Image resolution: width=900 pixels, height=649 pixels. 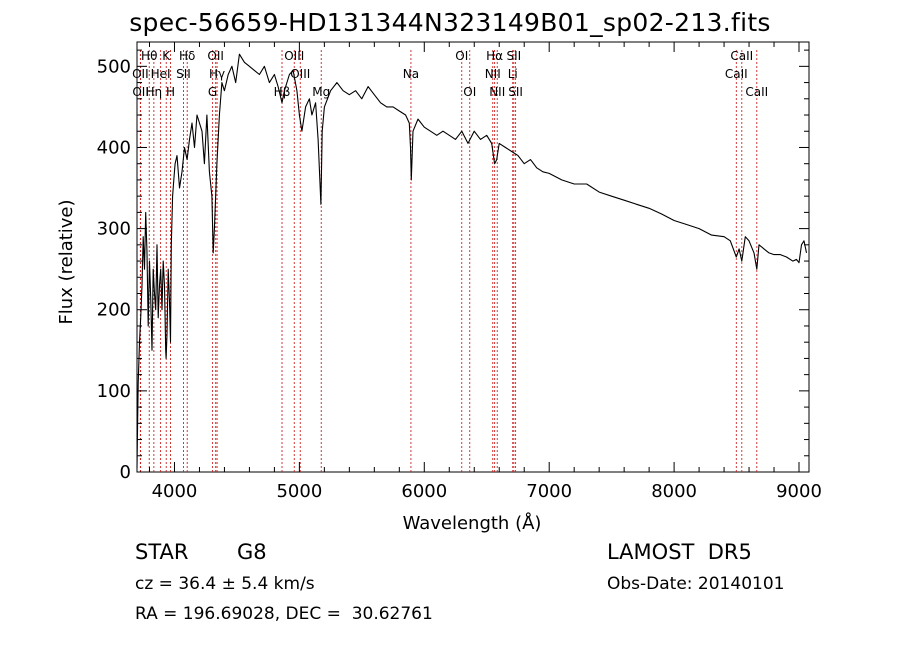 I want to click on spectral-line-label: G, so click(x=212, y=92).